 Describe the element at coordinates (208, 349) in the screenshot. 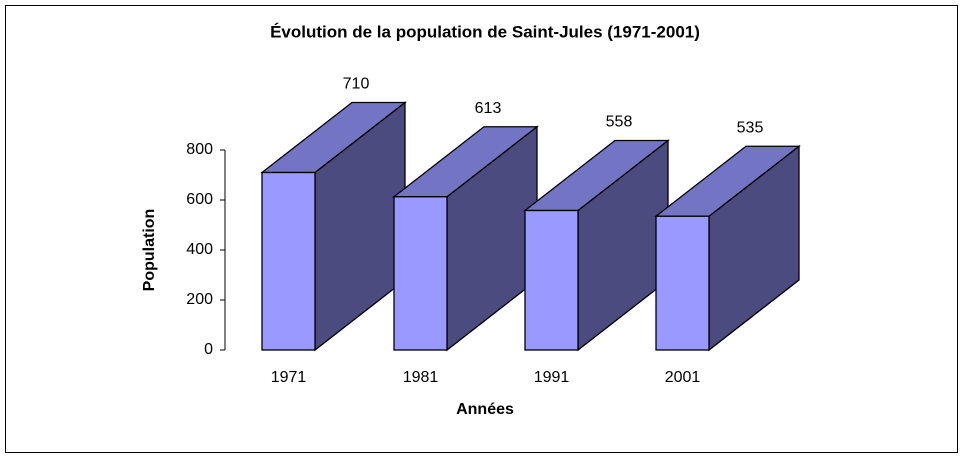

I see `y-tick-label: 0` at that location.